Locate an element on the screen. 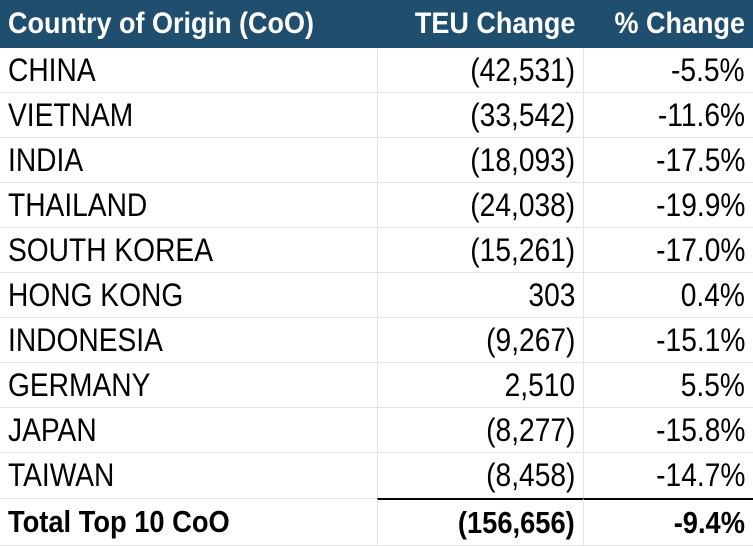  teu-change-cell: 303 is located at coordinates (480, 295).